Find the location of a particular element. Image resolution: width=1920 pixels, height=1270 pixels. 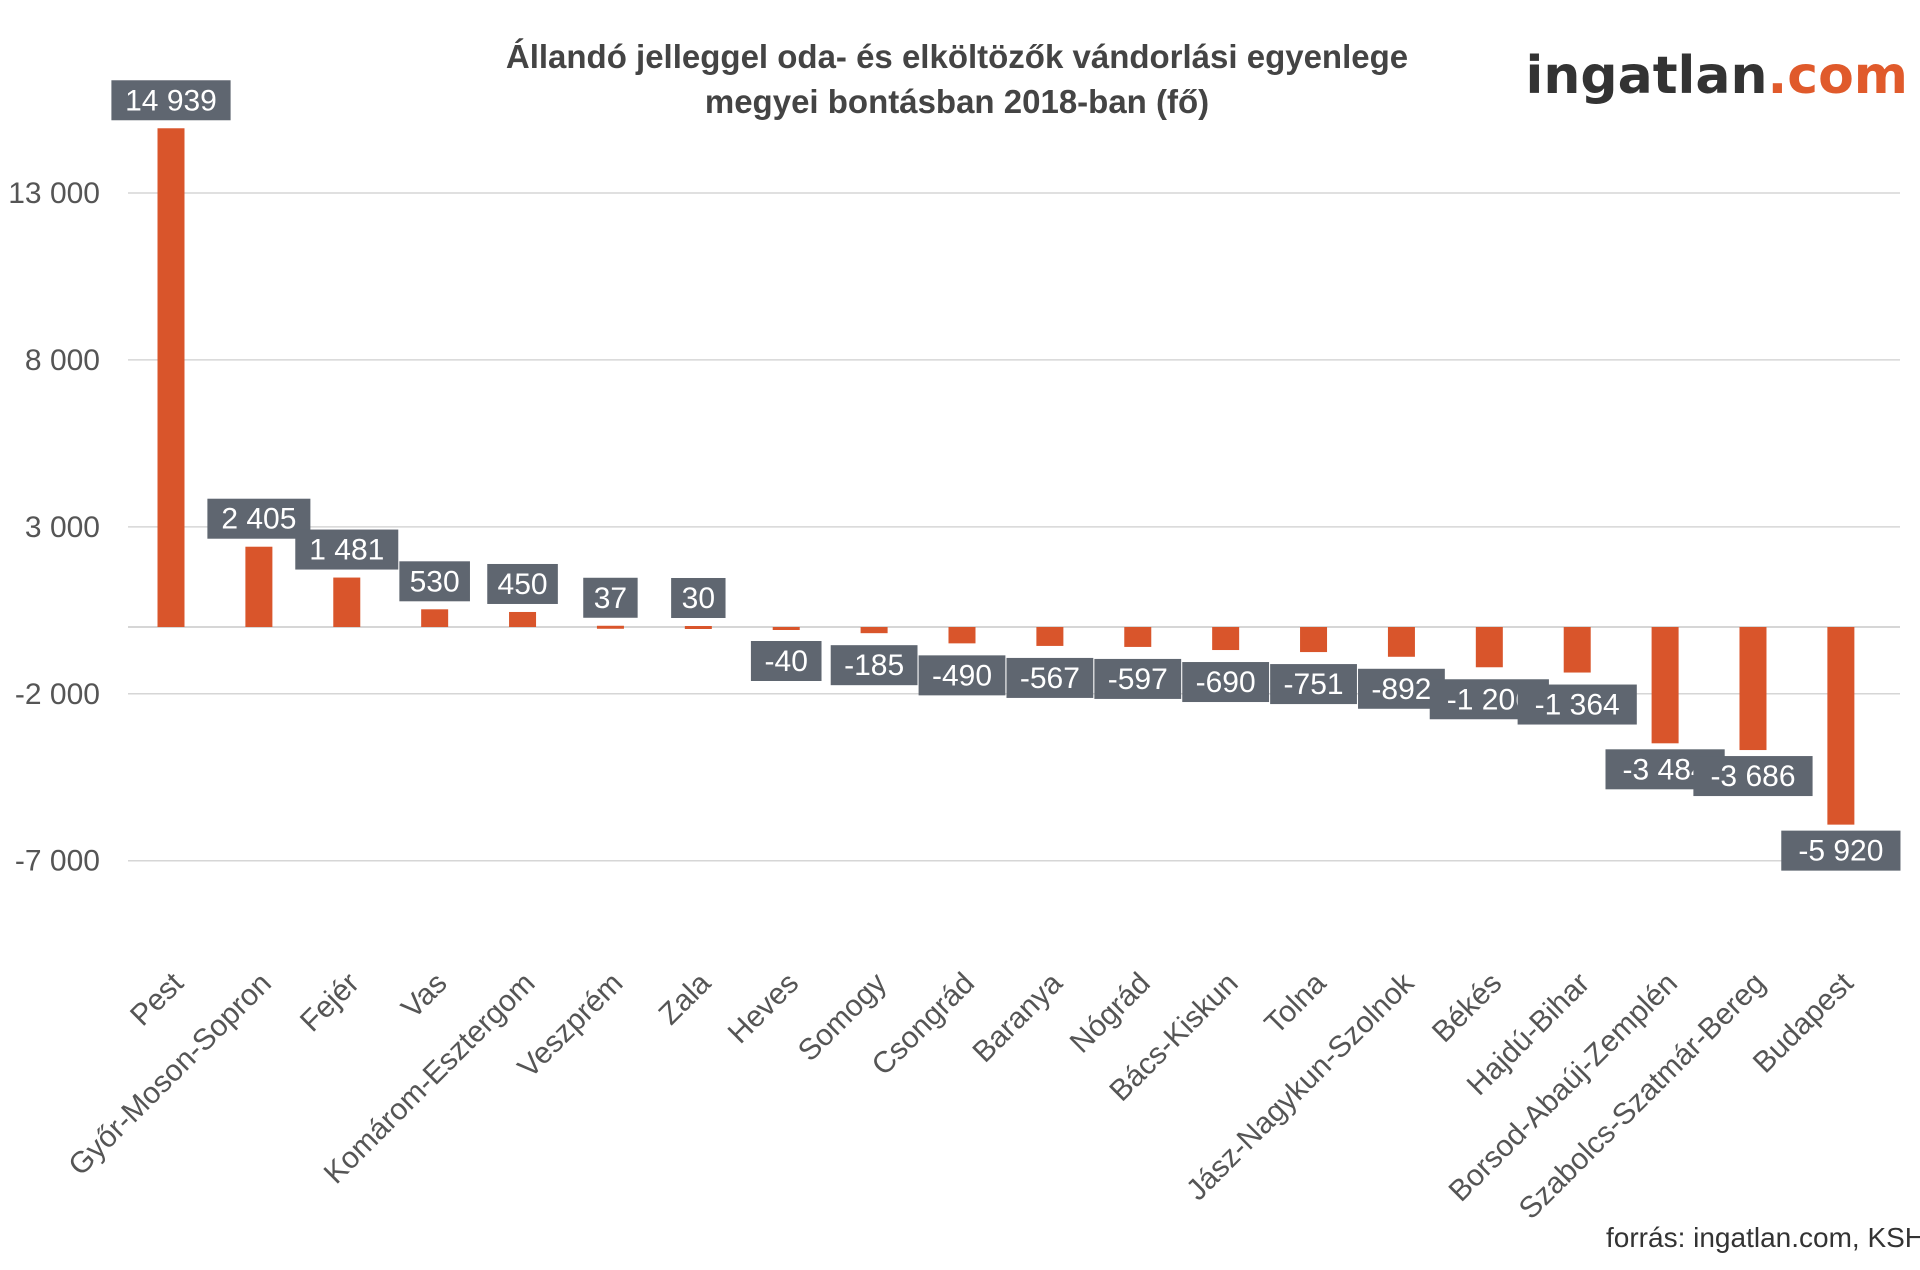

data-label: -3 686 is located at coordinates (1752, 776).